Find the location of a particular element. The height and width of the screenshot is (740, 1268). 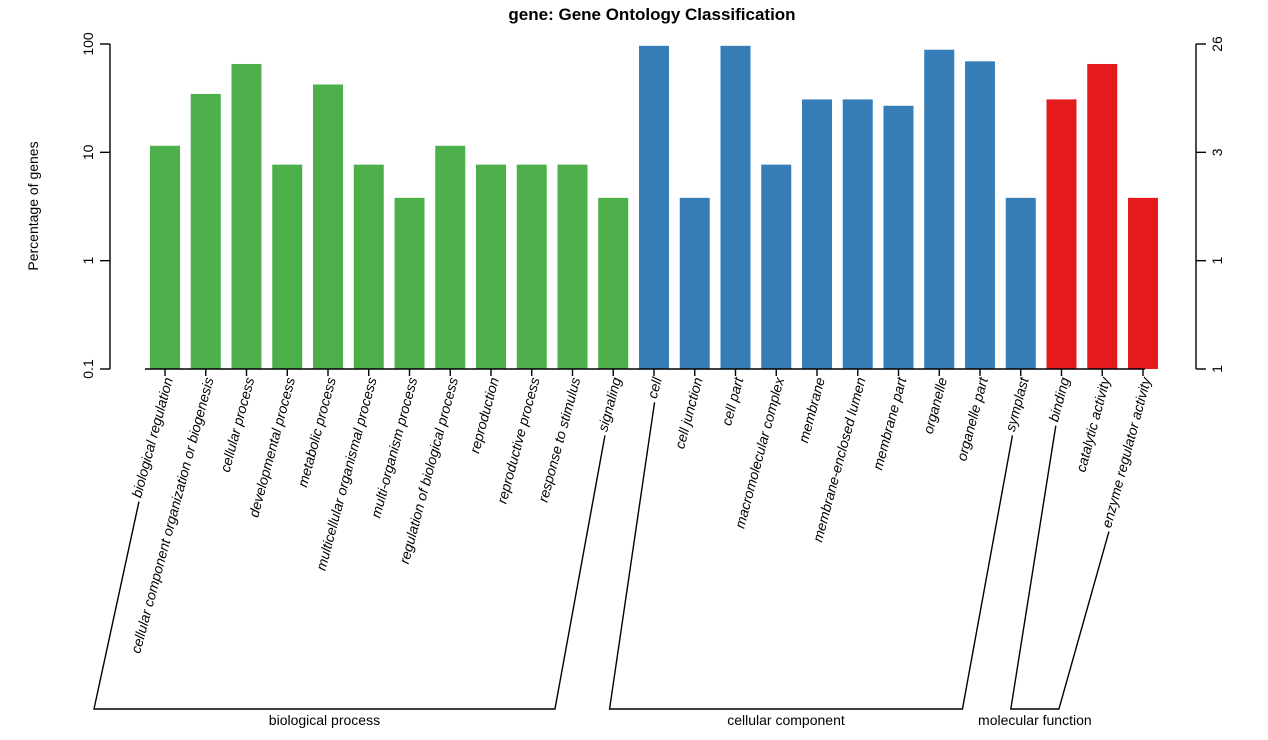

right-tick-label: 3 is located at coordinates (1217, 152).